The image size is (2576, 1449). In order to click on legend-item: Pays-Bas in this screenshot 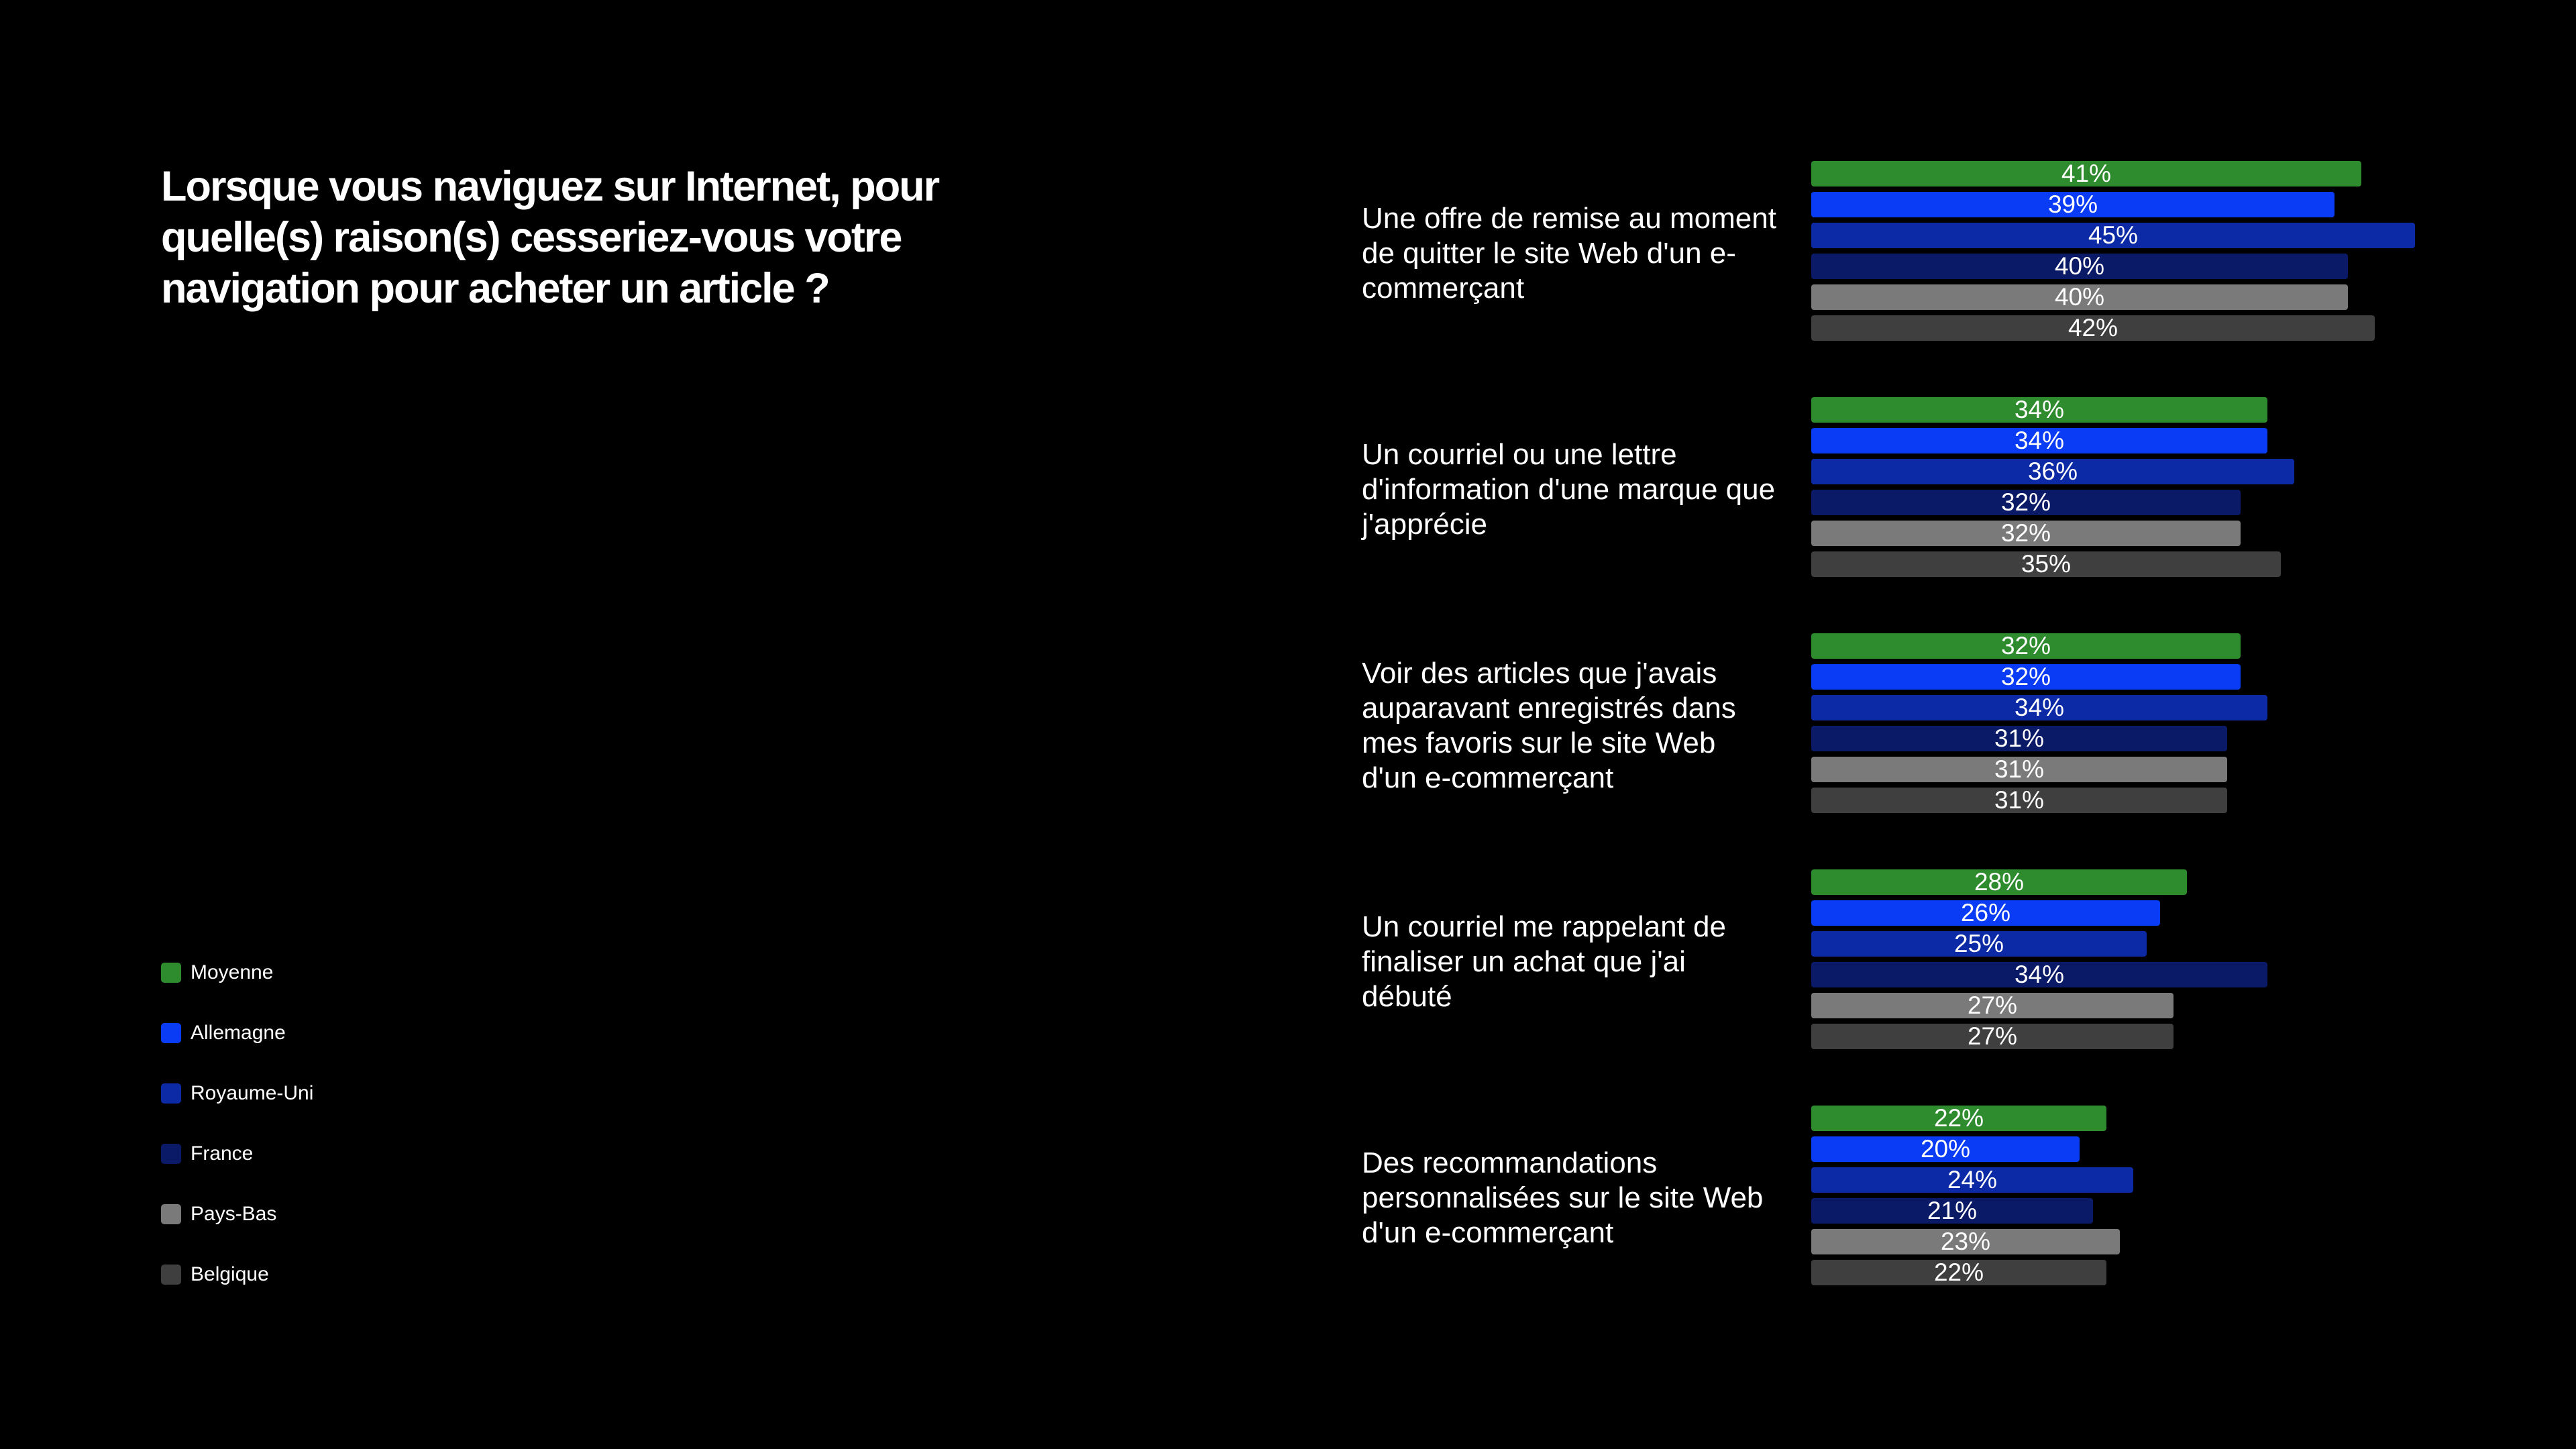, I will do `click(218, 1214)`.